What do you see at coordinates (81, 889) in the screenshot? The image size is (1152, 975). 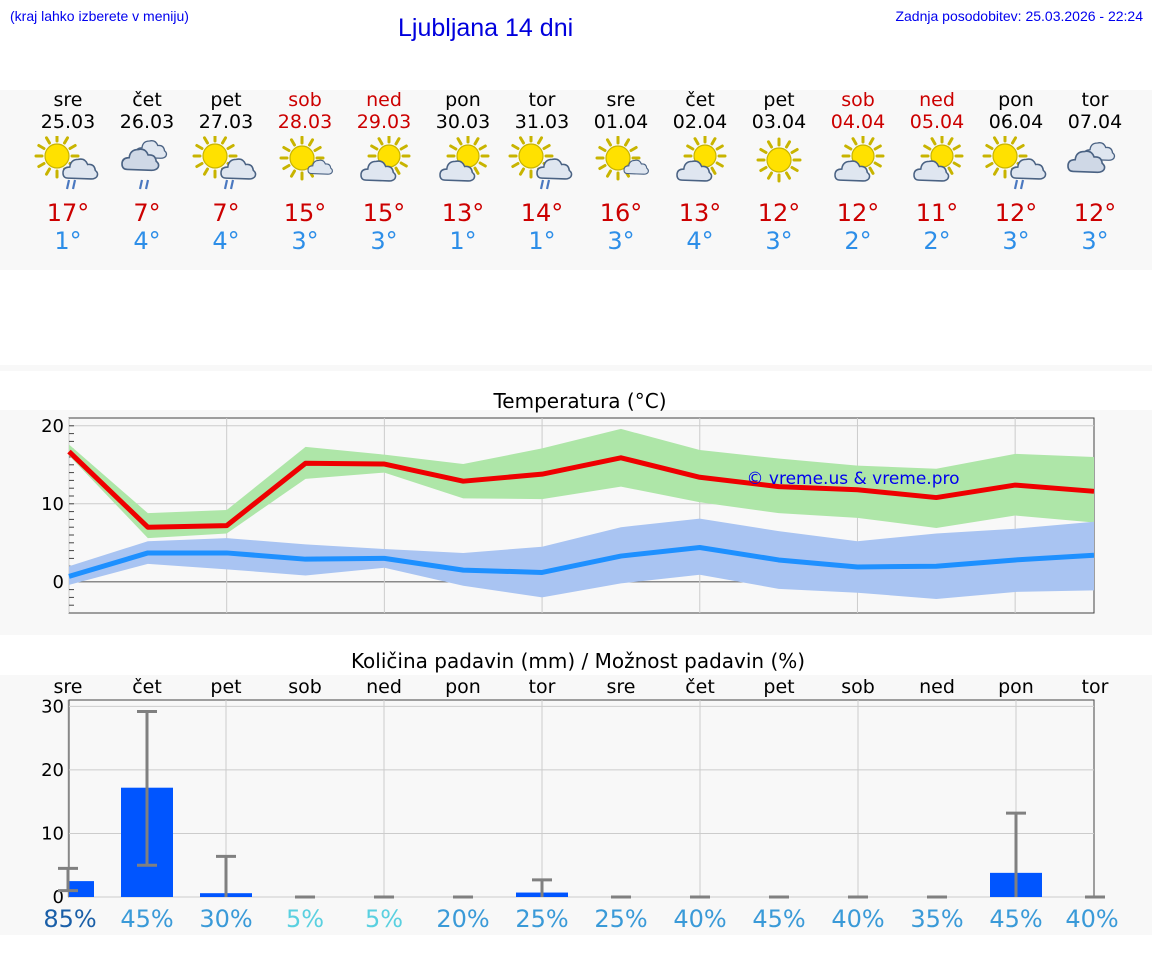 I see `precipitation-bar` at bounding box center [81, 889].